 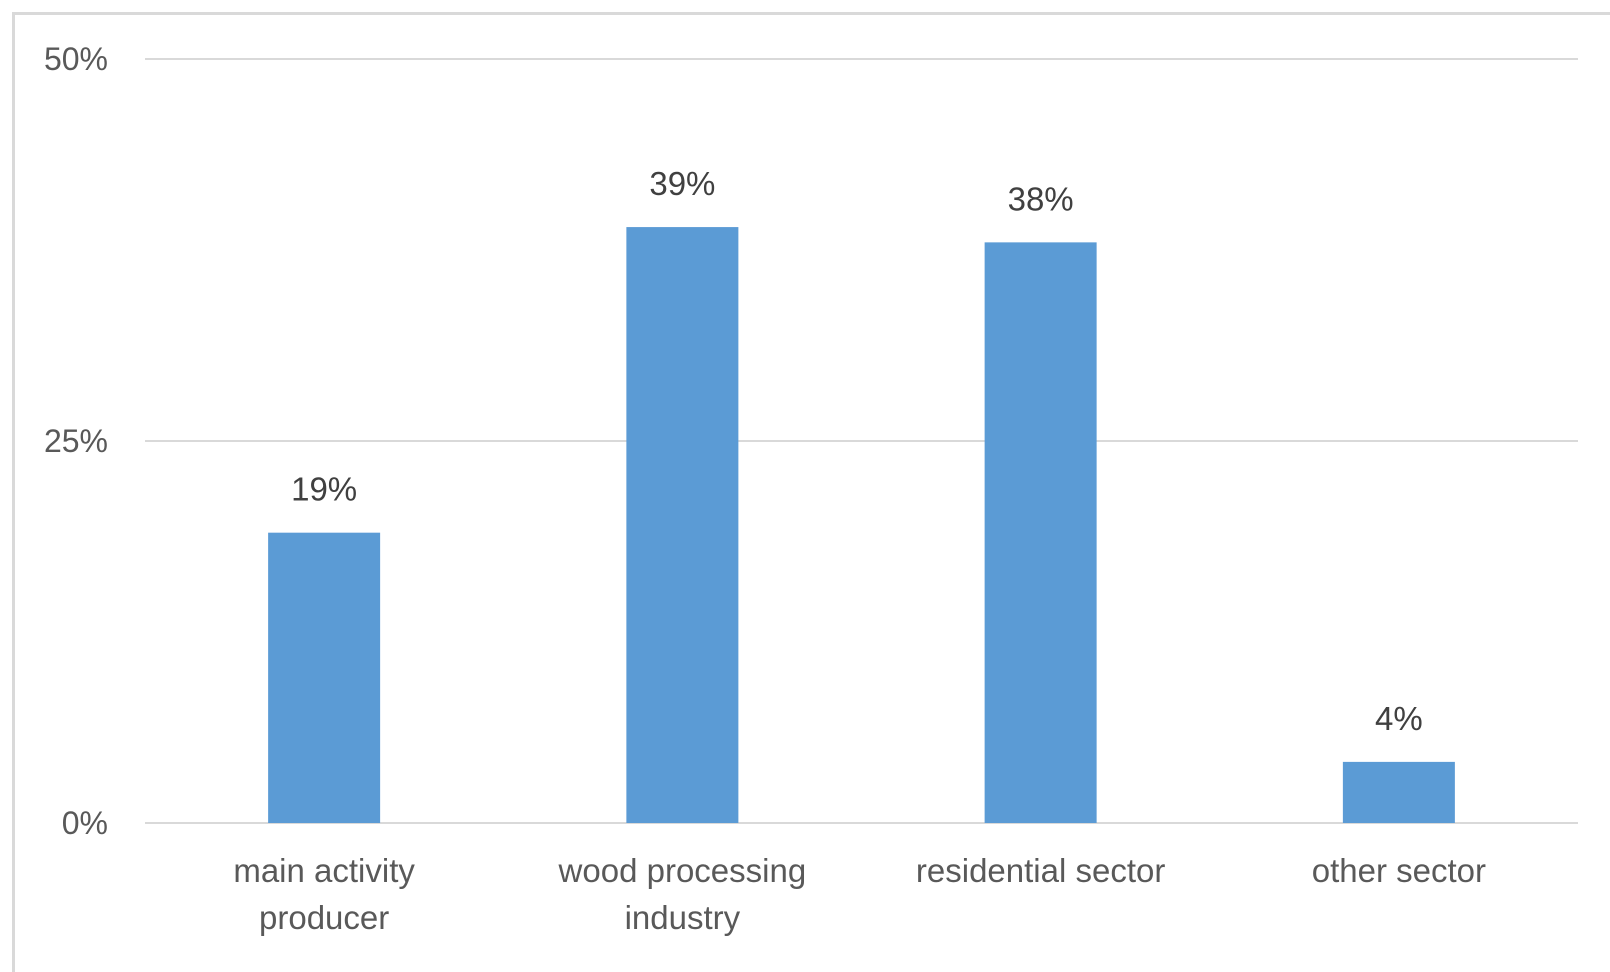 I want to click on category-label: wood processing industry, so click(x=682, y=894).